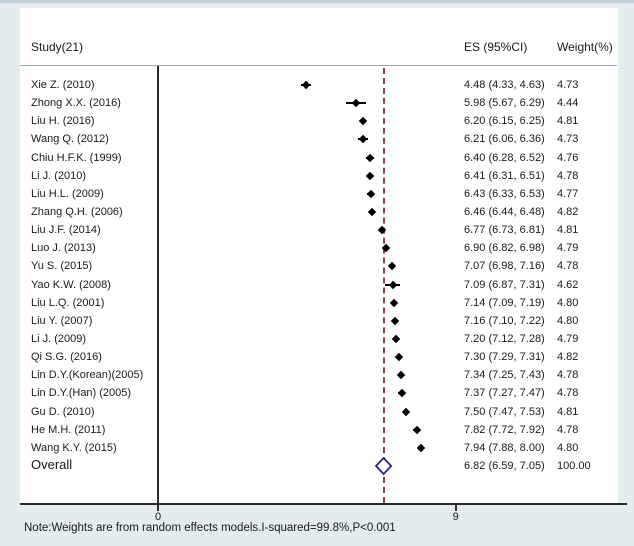  Describe the element at coordinates (504, 103) in the screenshot. I see `es-ci-value: 5.98 (5.67, 6.29)` at that location.